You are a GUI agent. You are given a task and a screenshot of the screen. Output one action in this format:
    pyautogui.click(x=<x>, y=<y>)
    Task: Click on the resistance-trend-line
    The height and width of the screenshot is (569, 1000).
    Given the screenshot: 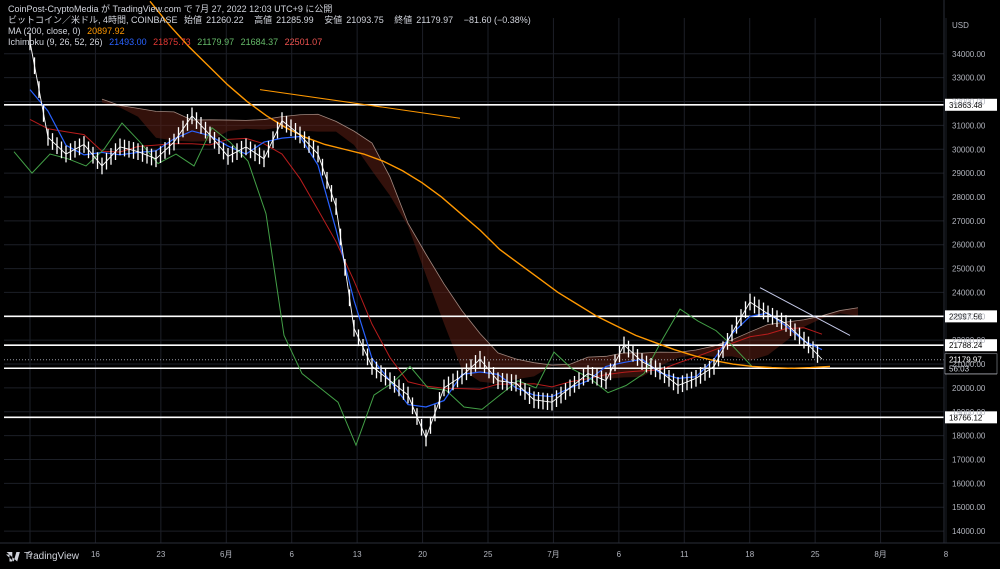 What is the action you would take?
    pyautogui.click(x=805, y=311)
    